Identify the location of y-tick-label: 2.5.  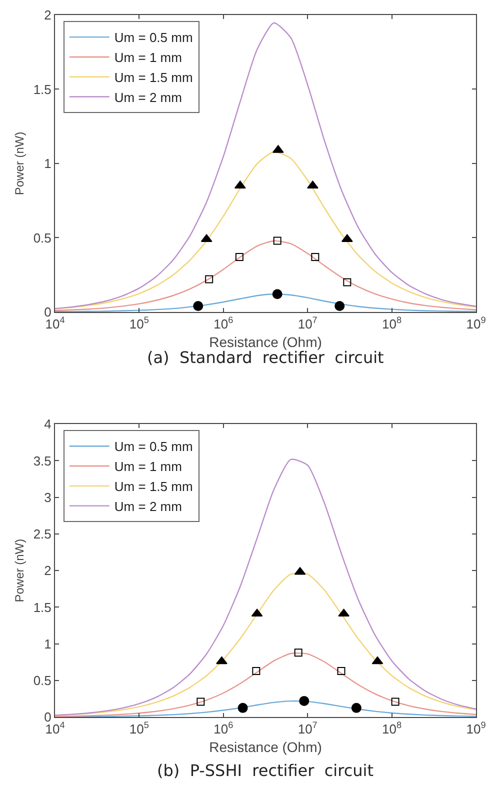
(42, 534).